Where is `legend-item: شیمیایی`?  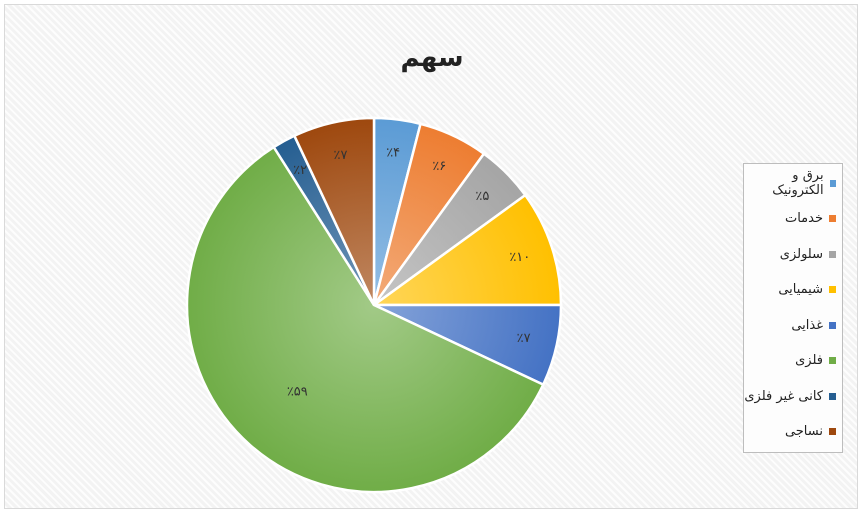 legend-item: شیمیایی is located at coordinates (807, 290).